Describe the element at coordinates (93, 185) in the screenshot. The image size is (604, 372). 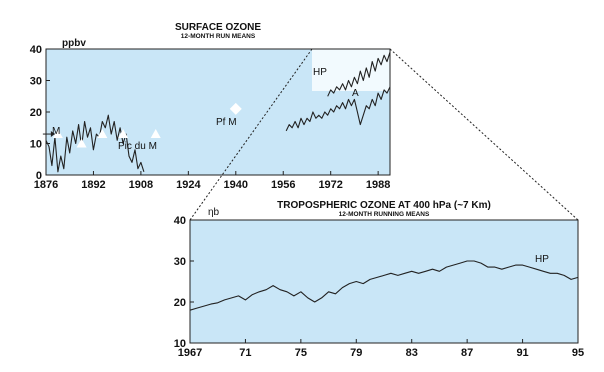
I see `surface-x-tick-label: 1892` at that location.